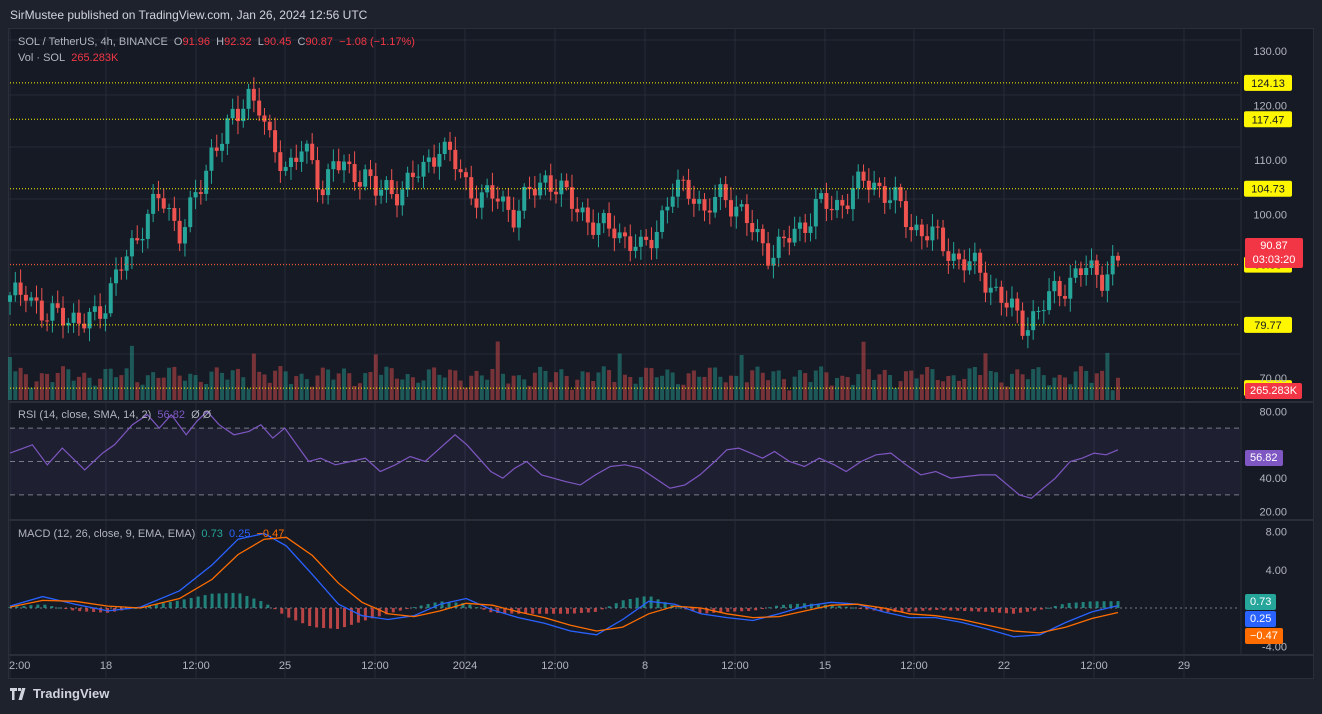 The width and height of the screenshot is (1322, 714). I want to click on macd-hist-value: 0.73, so click(212, 534).